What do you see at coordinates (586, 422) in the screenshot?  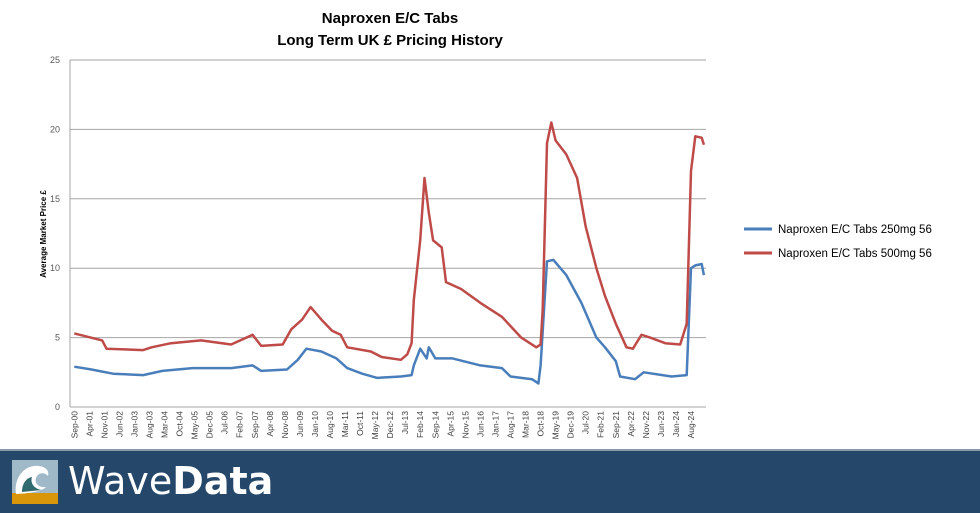 I see `x-tick-label: Jul-20` at bounding box center [586, 422].